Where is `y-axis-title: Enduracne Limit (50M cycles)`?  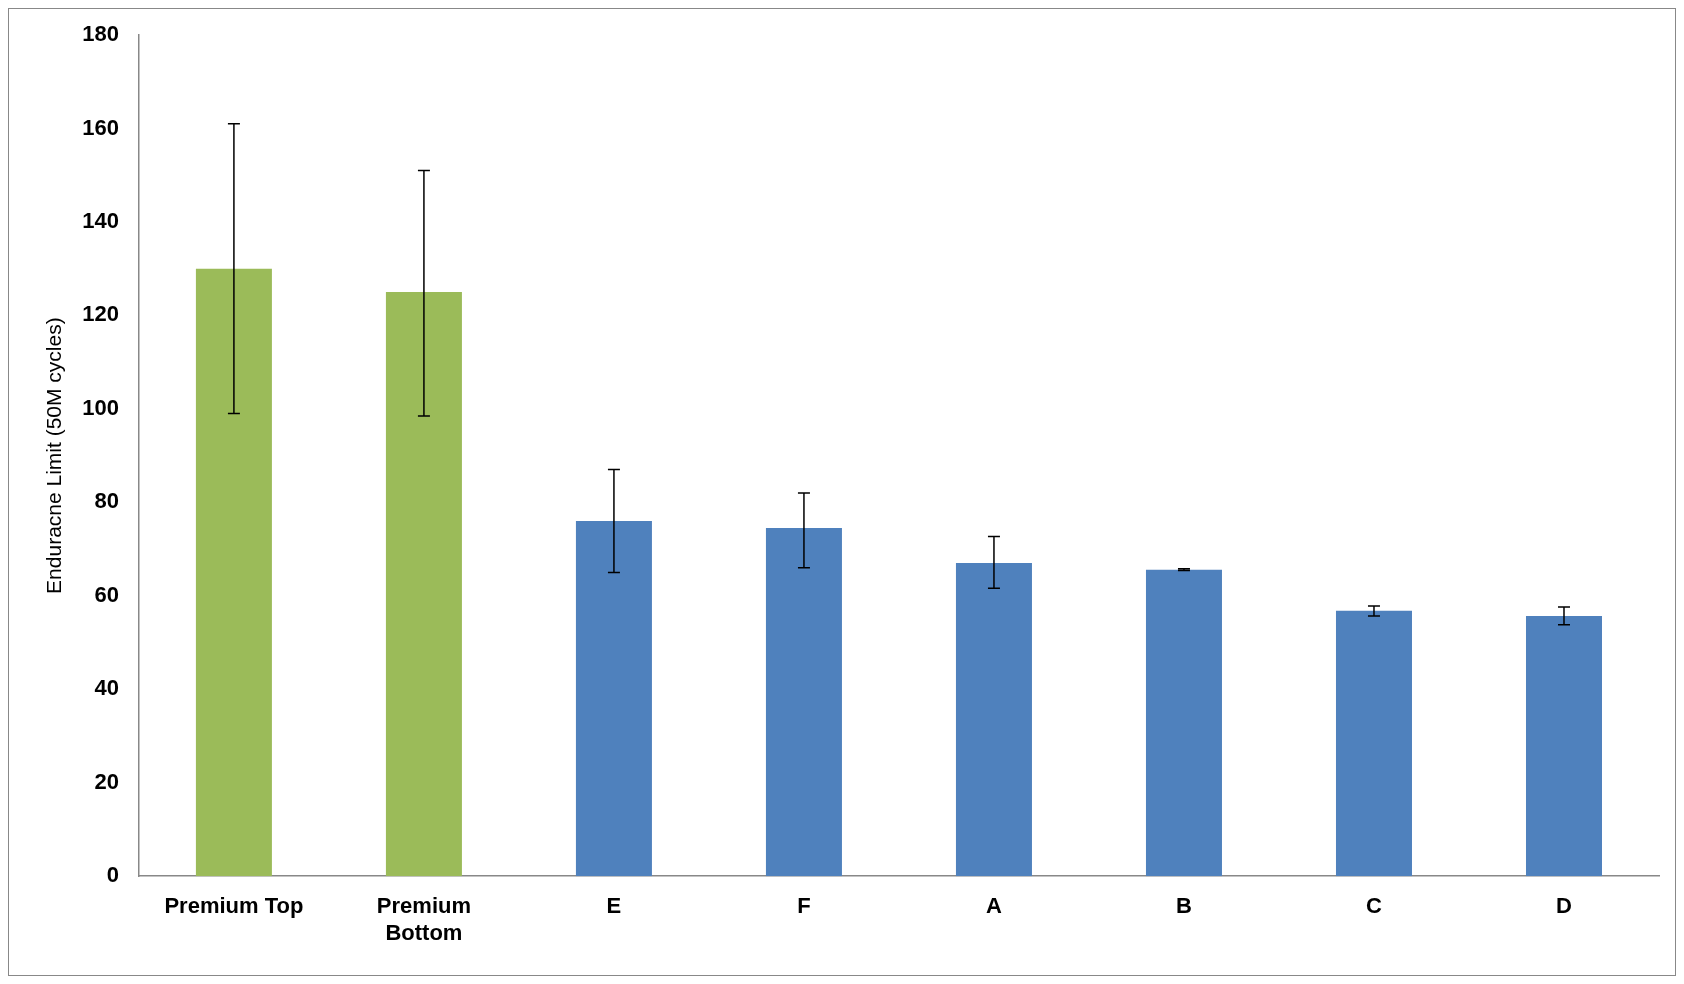 y-axis-title: Enduracne Limit (50M cycles) is located at coordinates (54, 455).